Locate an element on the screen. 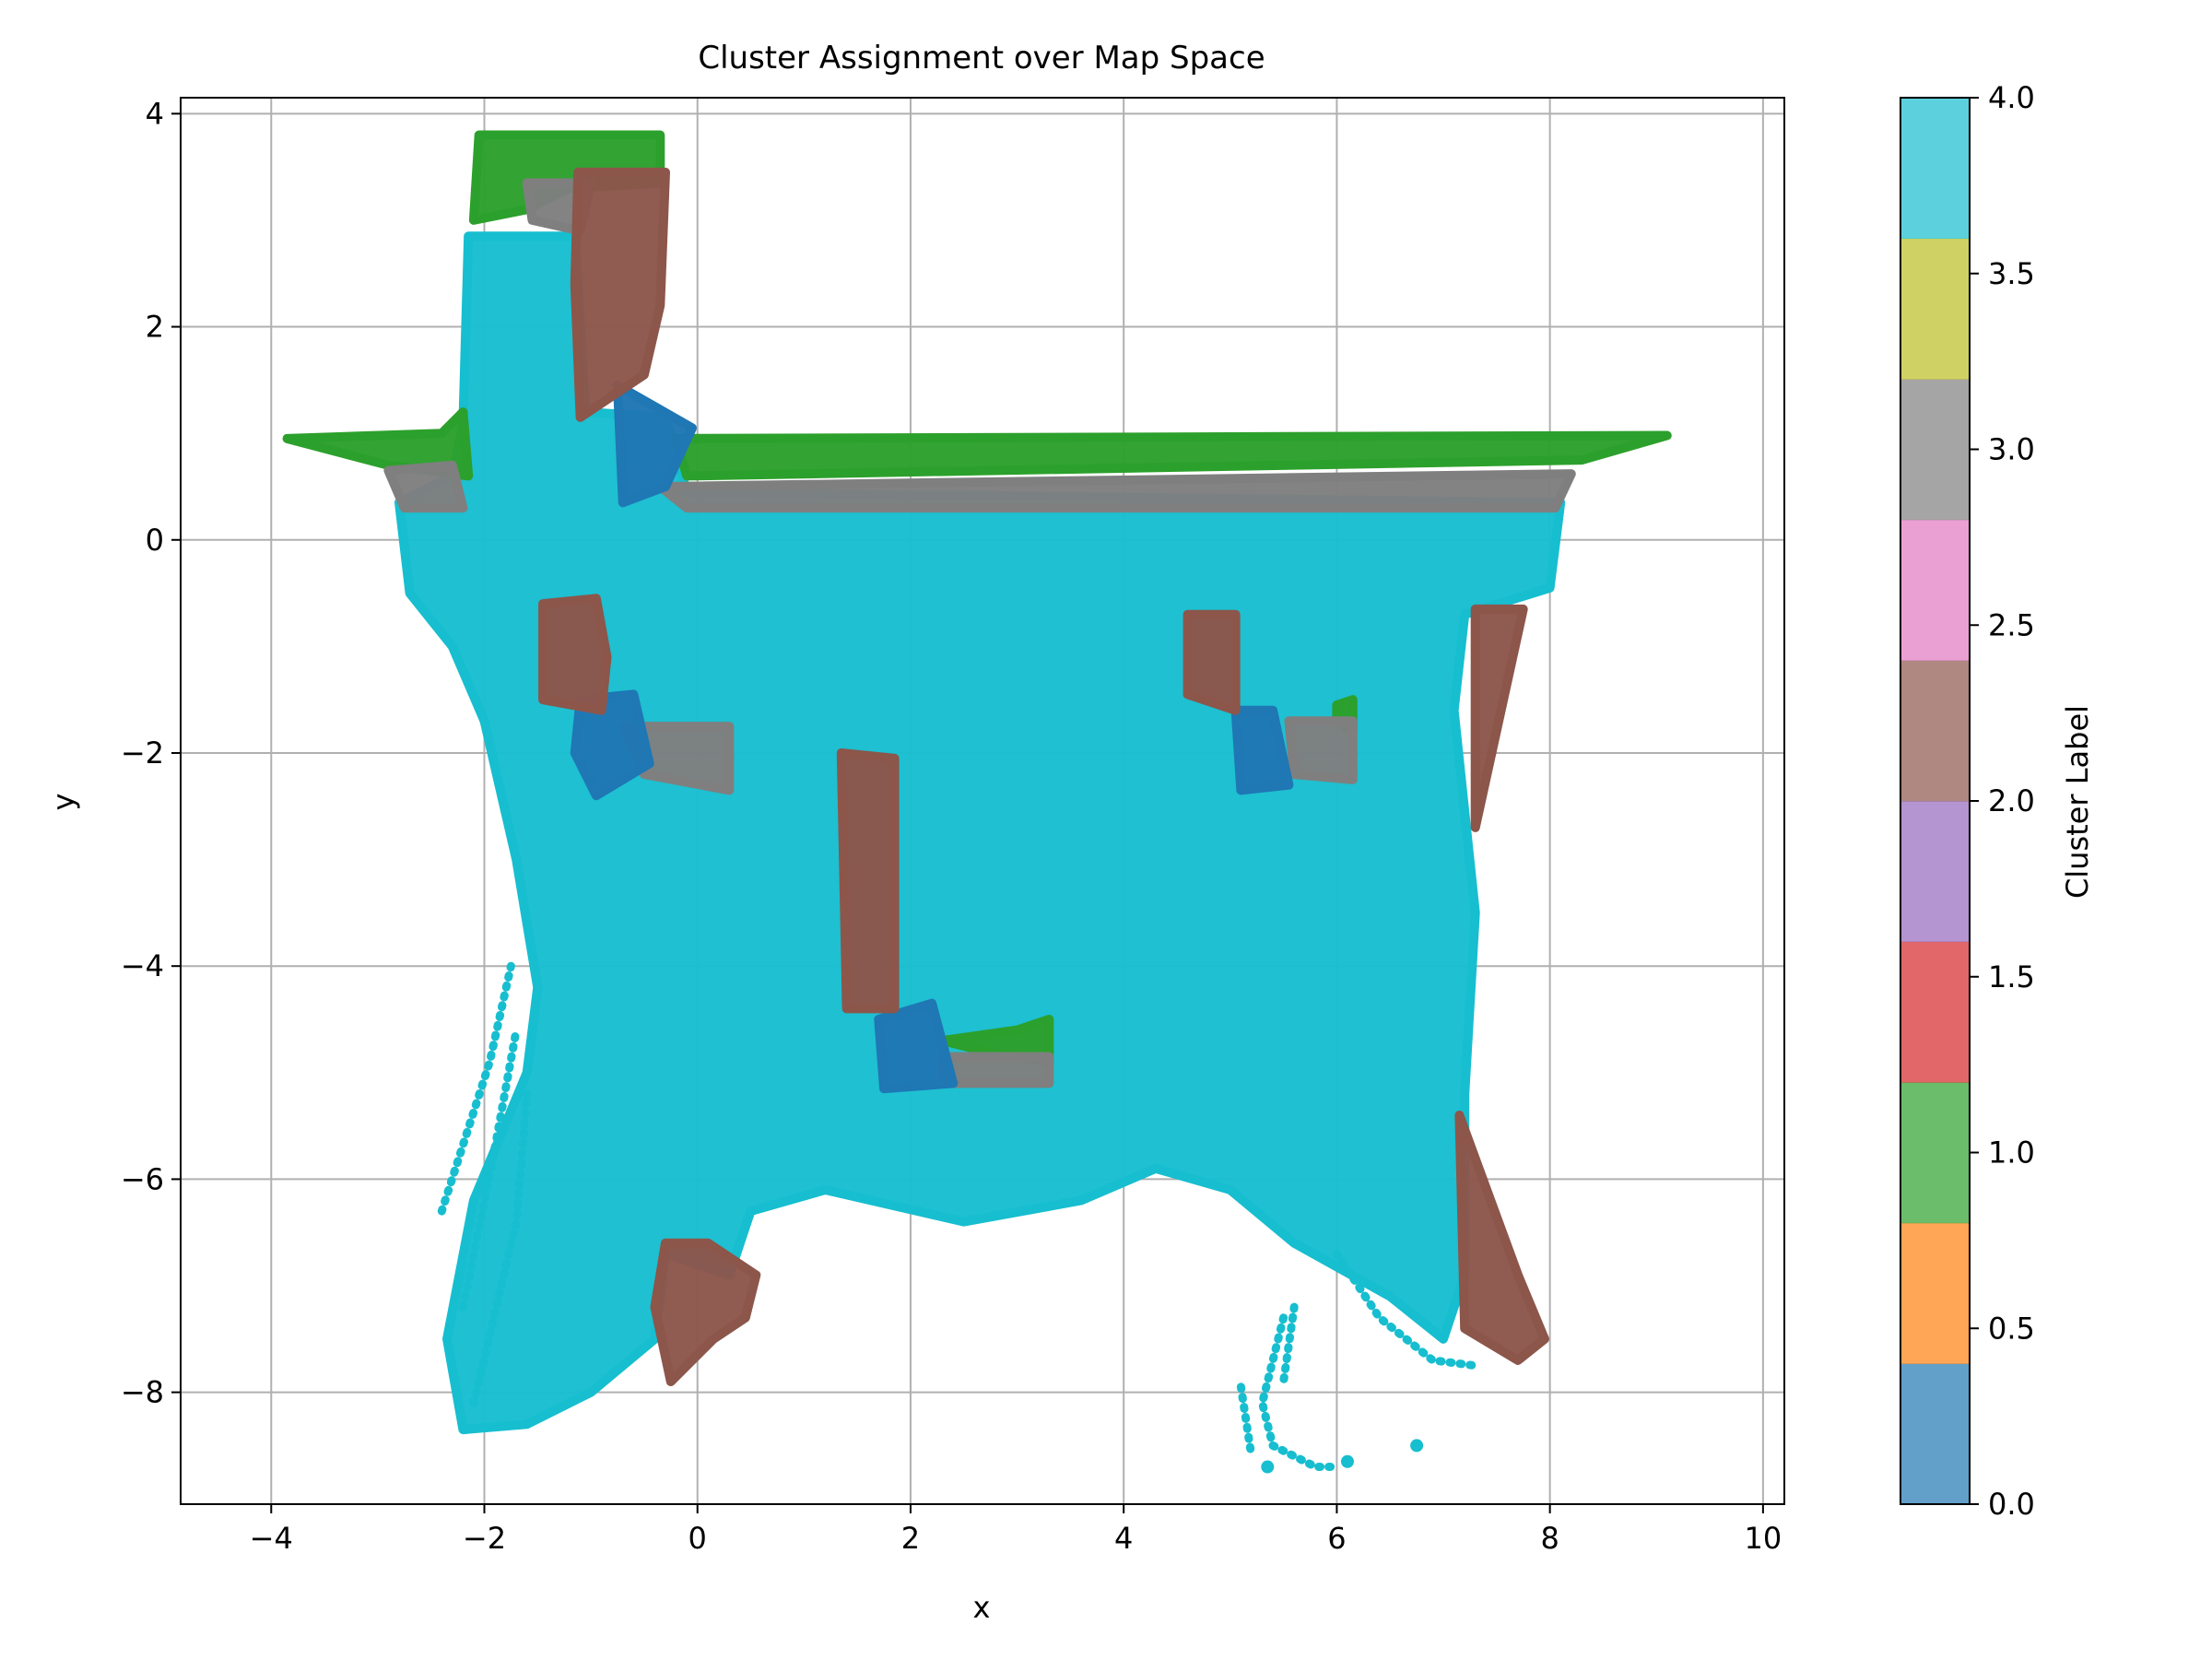 The image size is (2212, 1659). colorbar-tick-label: 2.0 is located at coordinates (2011, 800).